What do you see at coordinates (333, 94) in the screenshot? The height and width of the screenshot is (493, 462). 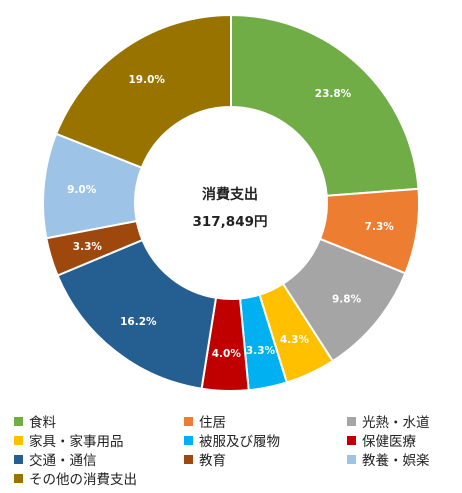 I see `slice-label-0: 23.8%` at bounding box center [333, 94].